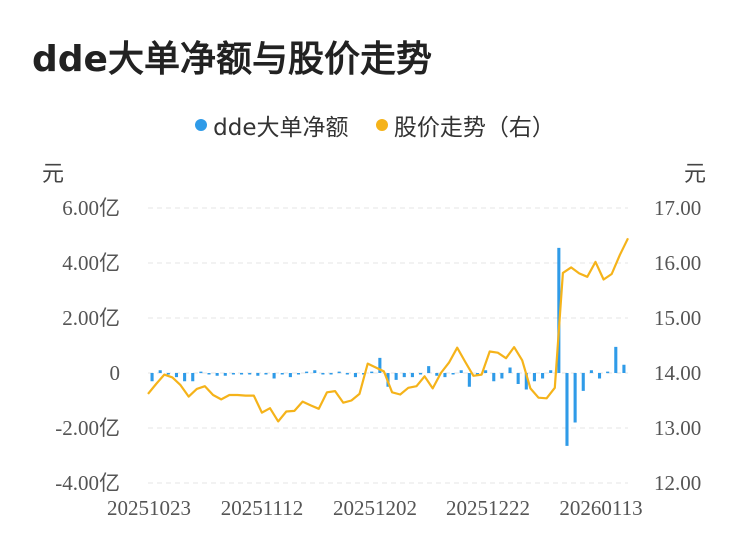  What do you see at coordinates (488, 508) in the screenshot?
I see `x-tick-label: 20251222` at bounding box center [488, 508].